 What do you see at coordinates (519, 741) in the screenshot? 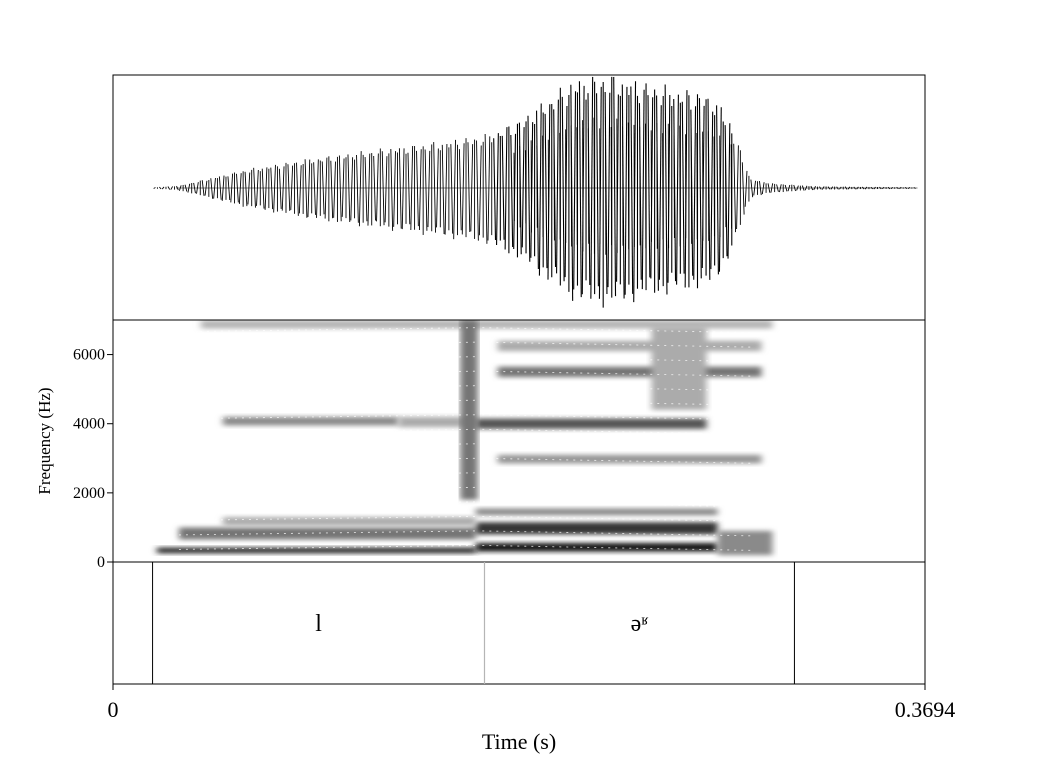
I see `x-axis-label: Time (s)` at bounding box center [519, 741].